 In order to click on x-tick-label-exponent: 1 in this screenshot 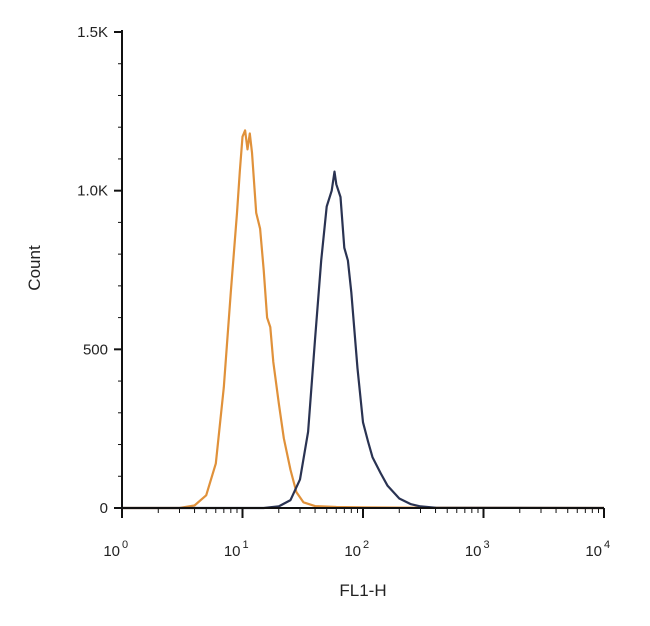, I will do `click(246, 545)`.